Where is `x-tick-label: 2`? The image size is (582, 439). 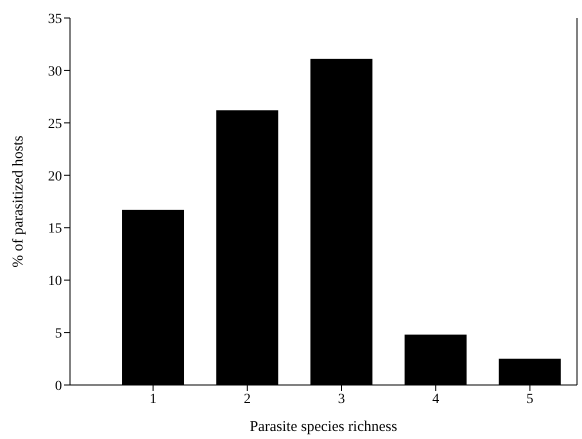
x-tick-label: 2 is located at coordinates (247, 399).